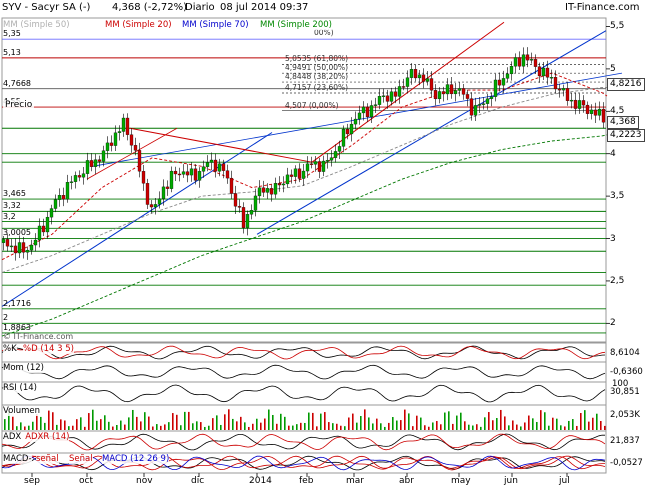  I want to click on x-tick-label: abr, so click(406, 481).